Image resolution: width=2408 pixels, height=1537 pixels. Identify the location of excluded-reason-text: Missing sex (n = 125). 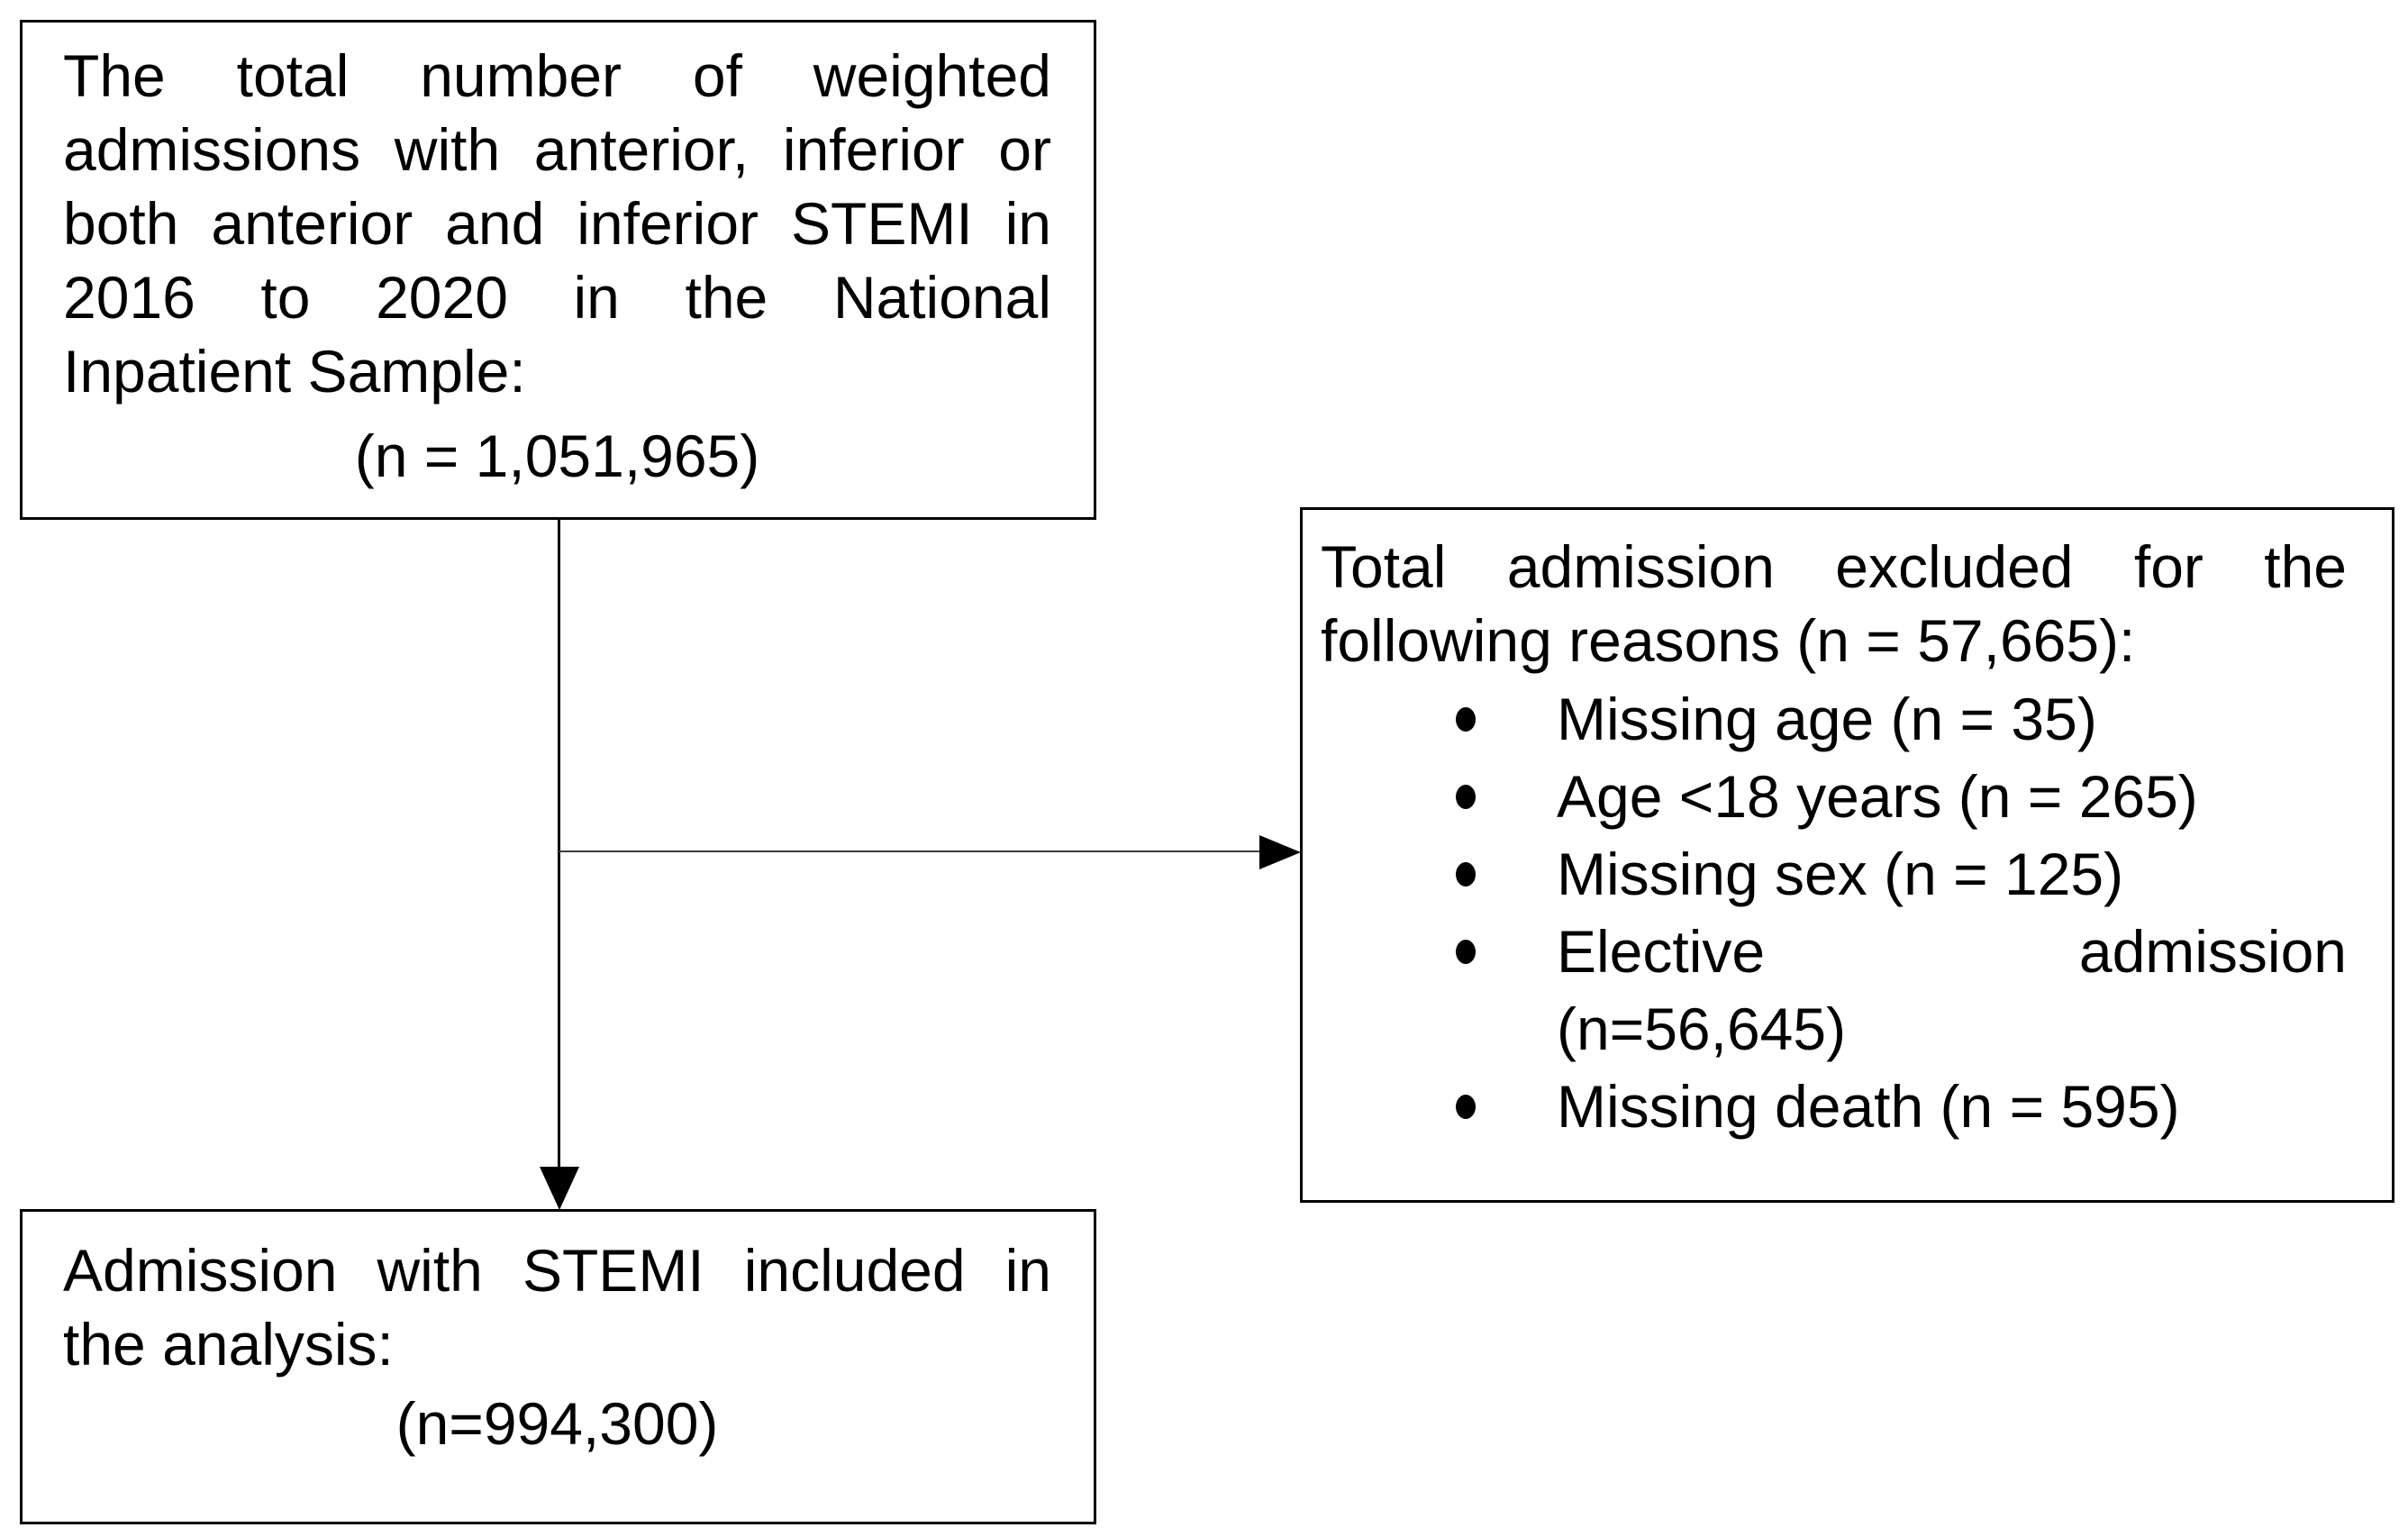
(1840, 874).